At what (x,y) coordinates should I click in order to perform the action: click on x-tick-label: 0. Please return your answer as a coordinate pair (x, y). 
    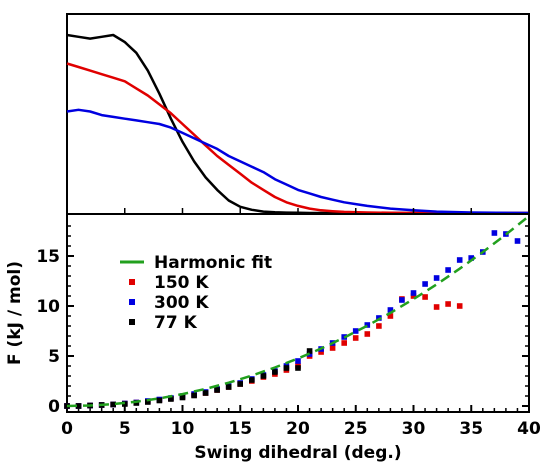
    Looking at the image, I should click on (67, 429).